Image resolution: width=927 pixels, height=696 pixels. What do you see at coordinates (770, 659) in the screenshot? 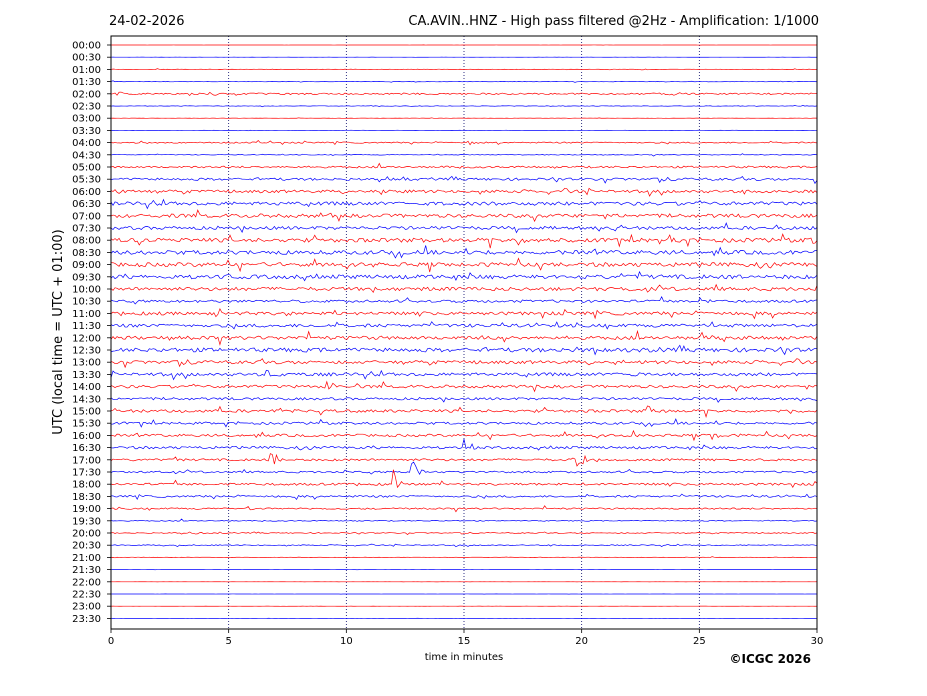
I see `copyright-label: ©ICGC 2026` at bounding box center [770, 659].